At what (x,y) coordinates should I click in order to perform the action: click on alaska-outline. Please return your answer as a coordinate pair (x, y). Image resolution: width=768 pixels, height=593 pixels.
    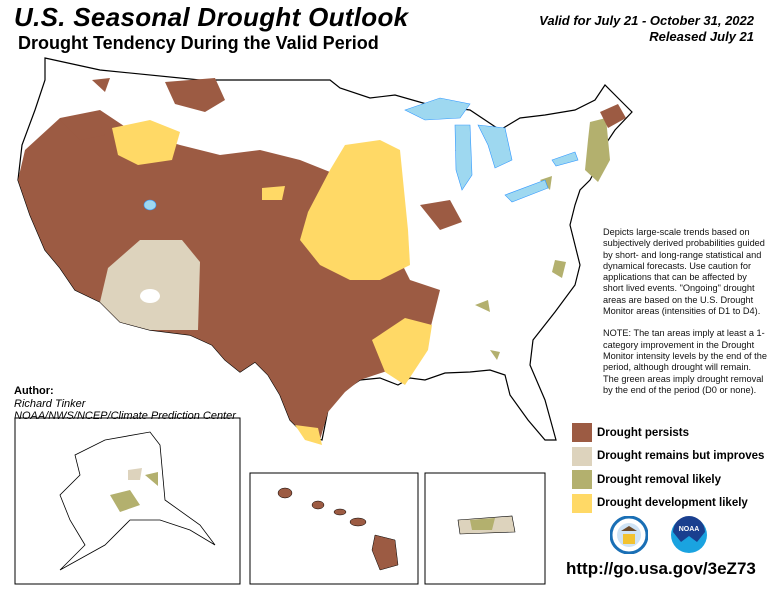
    Looking at the image, I should click on (137, 501).